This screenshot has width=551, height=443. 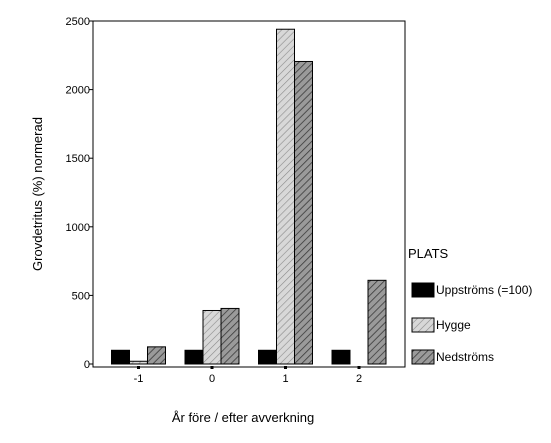 What do you see at coordinates (470, 305) in the screenshot?
I see `legend: PLATS Uppströms (=100) Hygge Nedströms` at bounding box center [470, 305].